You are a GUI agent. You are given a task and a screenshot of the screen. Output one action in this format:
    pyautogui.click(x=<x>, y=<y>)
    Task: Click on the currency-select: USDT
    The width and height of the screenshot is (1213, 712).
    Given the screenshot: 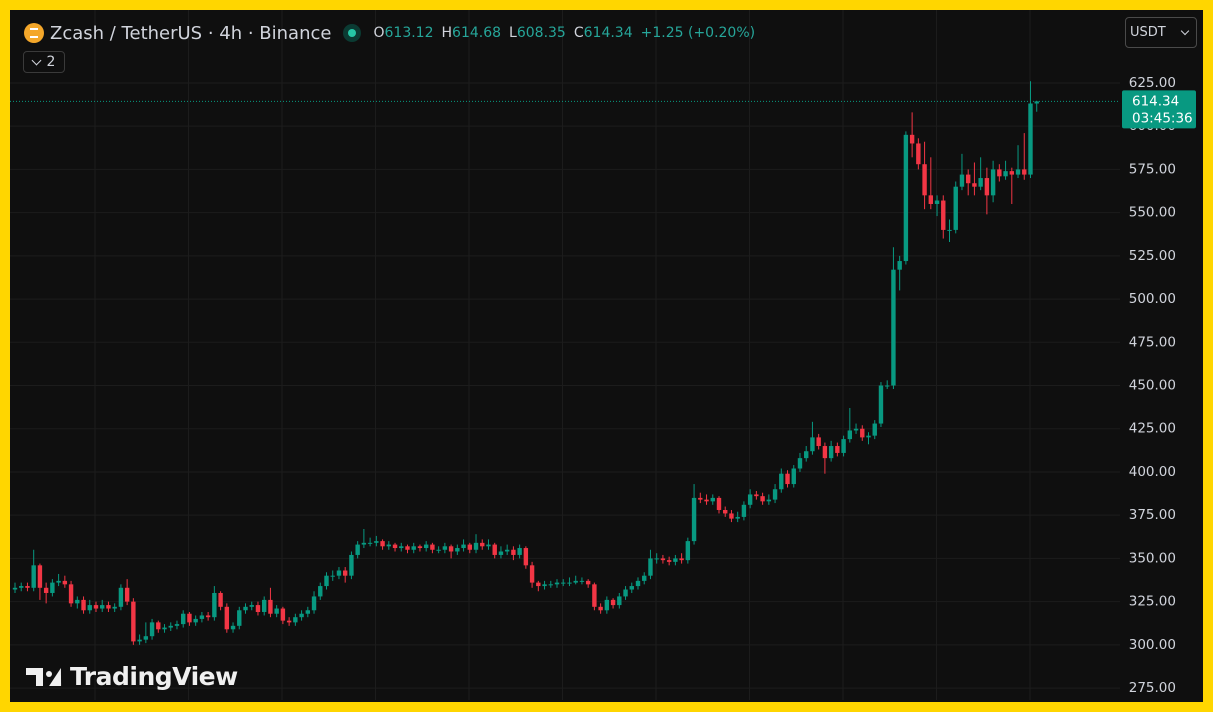 What is the action you would take?
    pyautogui.click(x=1161, y=32)
    